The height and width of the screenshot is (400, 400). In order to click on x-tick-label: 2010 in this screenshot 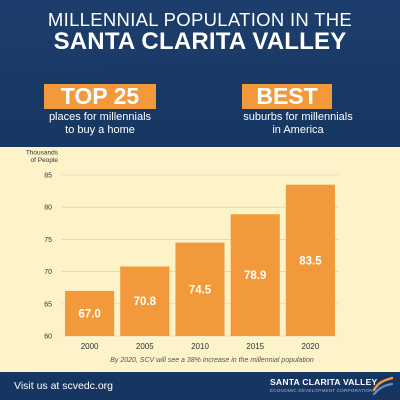, I will do `click(200, 346)`.